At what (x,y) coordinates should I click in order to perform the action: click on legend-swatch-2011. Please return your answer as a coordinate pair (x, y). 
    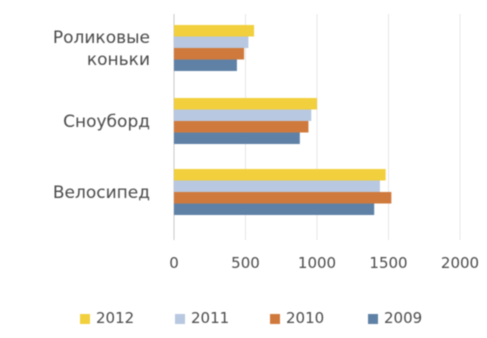
    Looking at the image, I should click on (180, 319).